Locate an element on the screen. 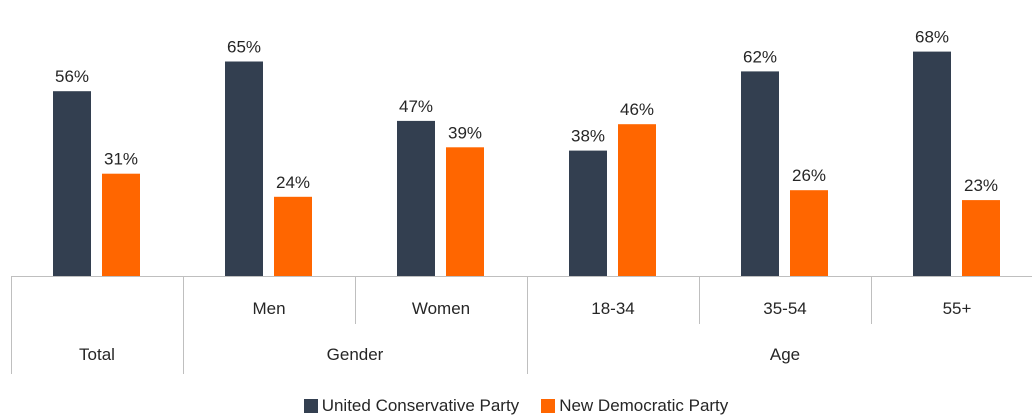  bar-united-conservative-party-total is located at coordinates (72, 183).